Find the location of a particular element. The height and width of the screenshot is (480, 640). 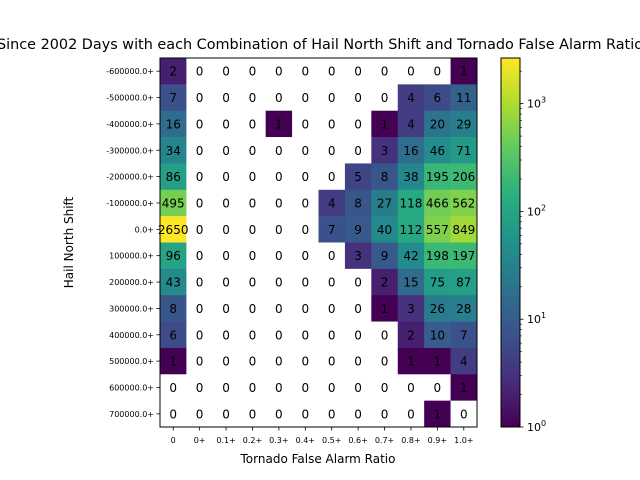

colorbar-tick-label: 103 is located at coordinates (536, 103).